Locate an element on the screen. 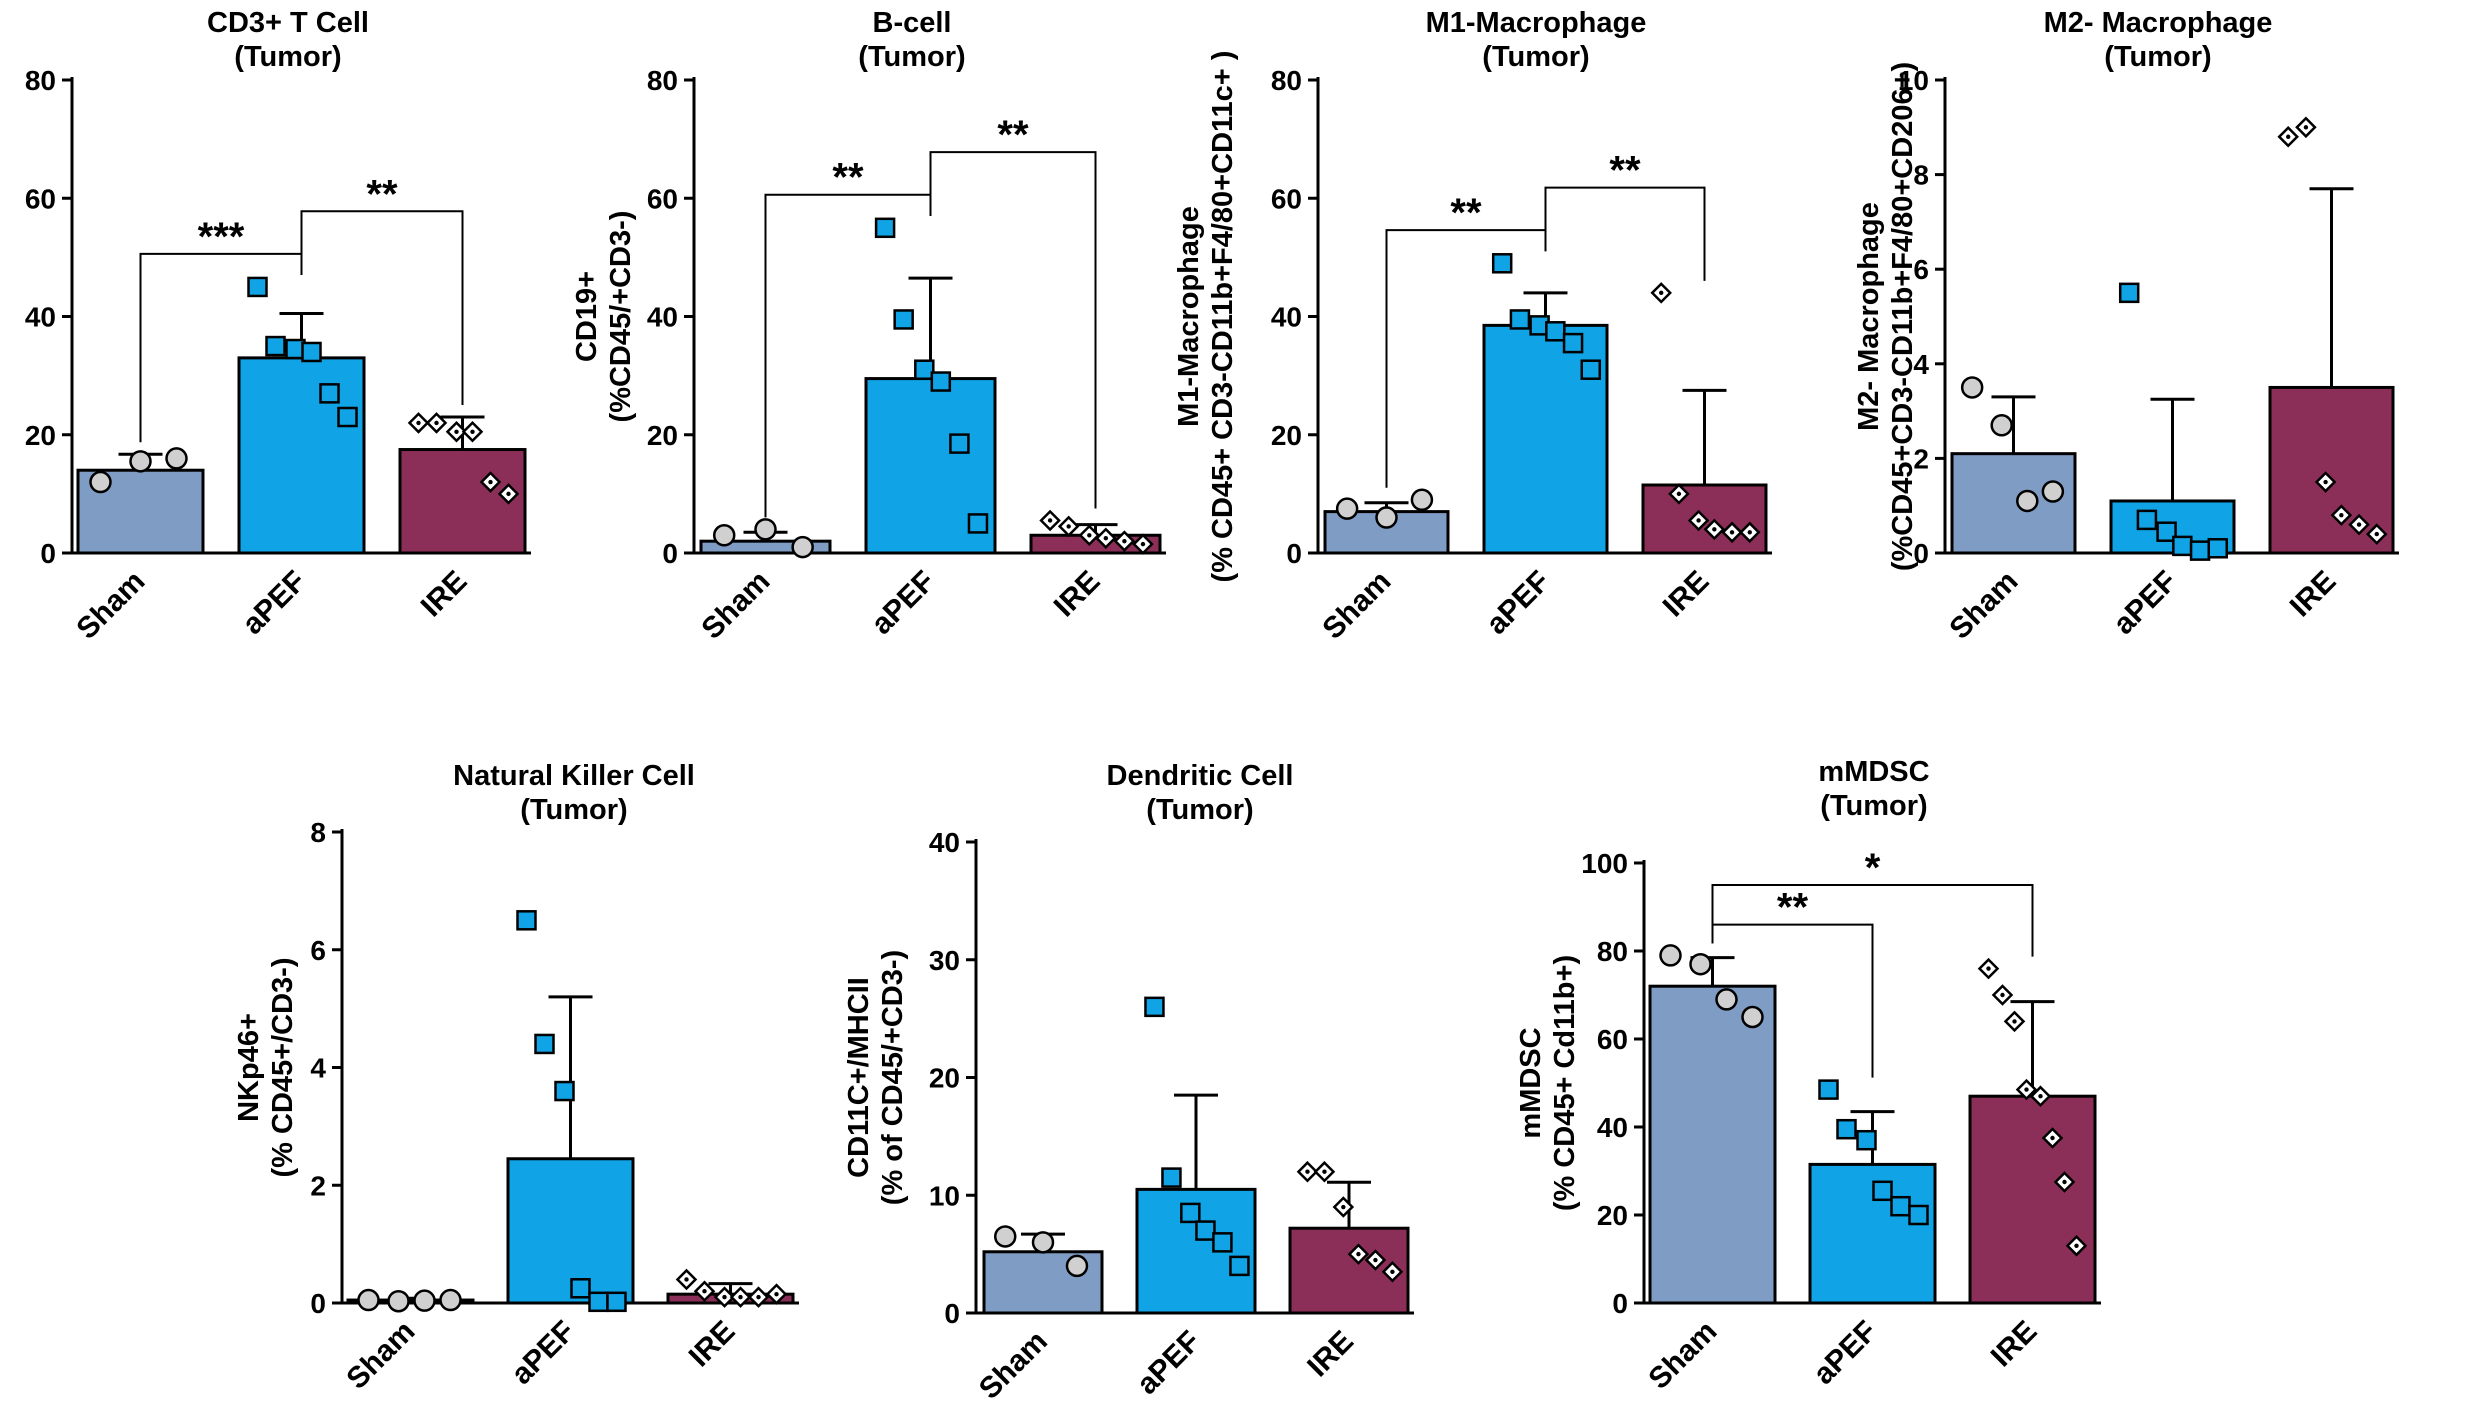  y-axis-label: CD11C+/MHCII is located at coordinates (859, 1077).